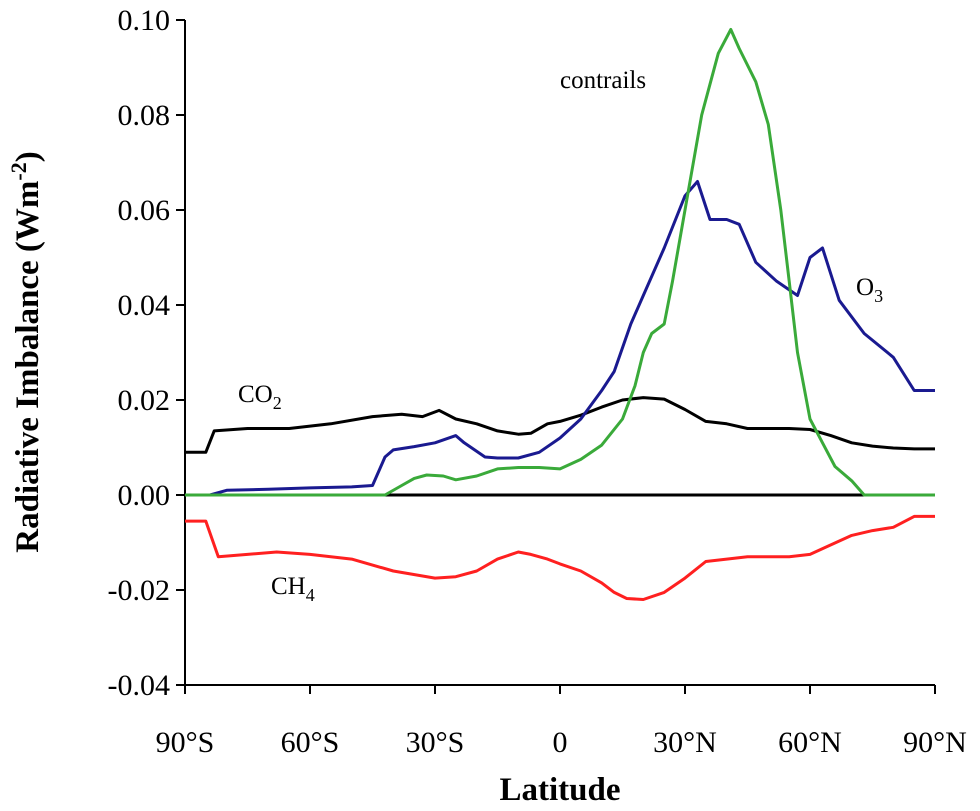 This screenshot has height=811, width=980. I want to click on y-axis-title-superscript: -2, so click(18, 171).